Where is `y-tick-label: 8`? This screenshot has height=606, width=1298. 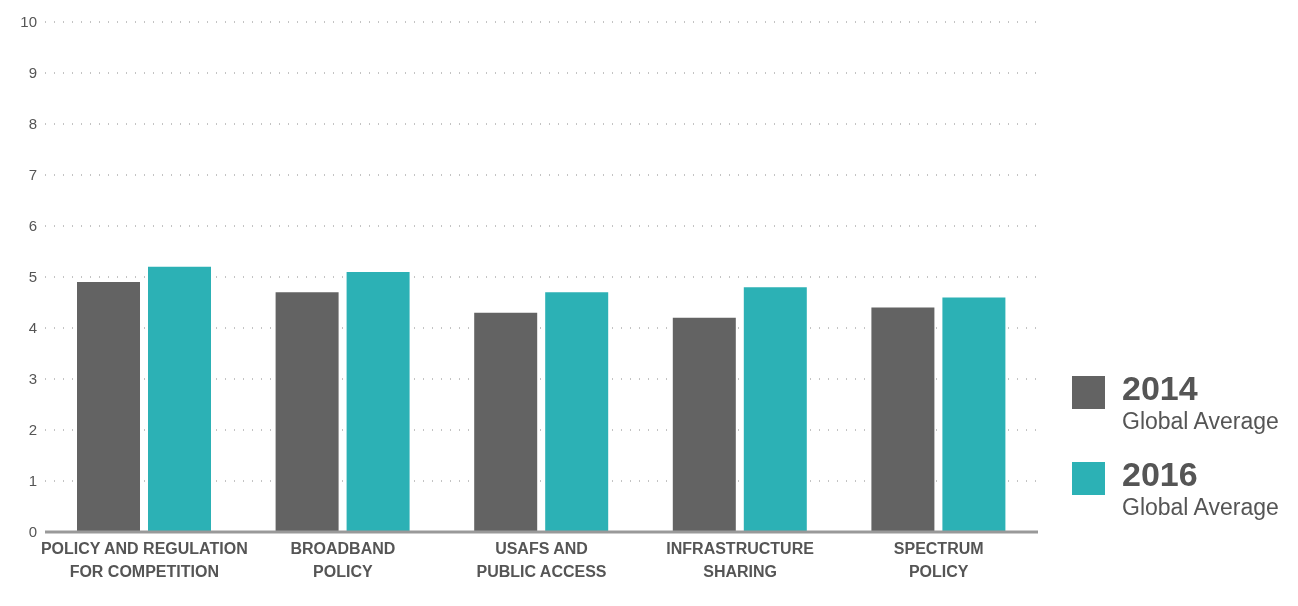
y-tick-label: 8 is located at coordinates (32, 124).